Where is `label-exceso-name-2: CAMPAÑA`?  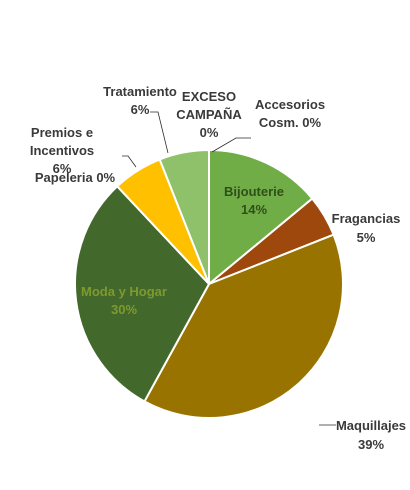
label-exceso-name-2: CAMPAÑA is located at coordinates (209, 114).